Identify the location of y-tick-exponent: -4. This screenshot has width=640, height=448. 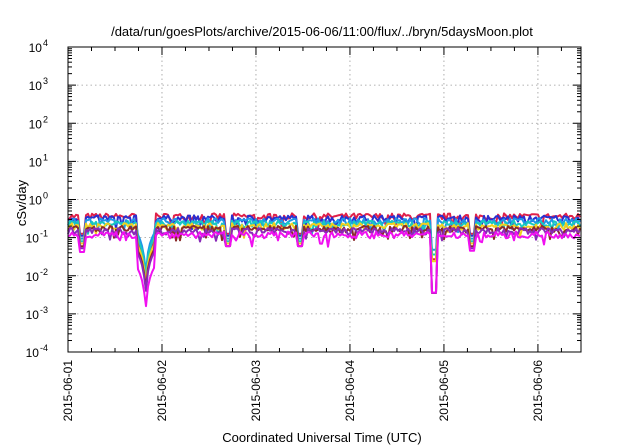
(44, 348).